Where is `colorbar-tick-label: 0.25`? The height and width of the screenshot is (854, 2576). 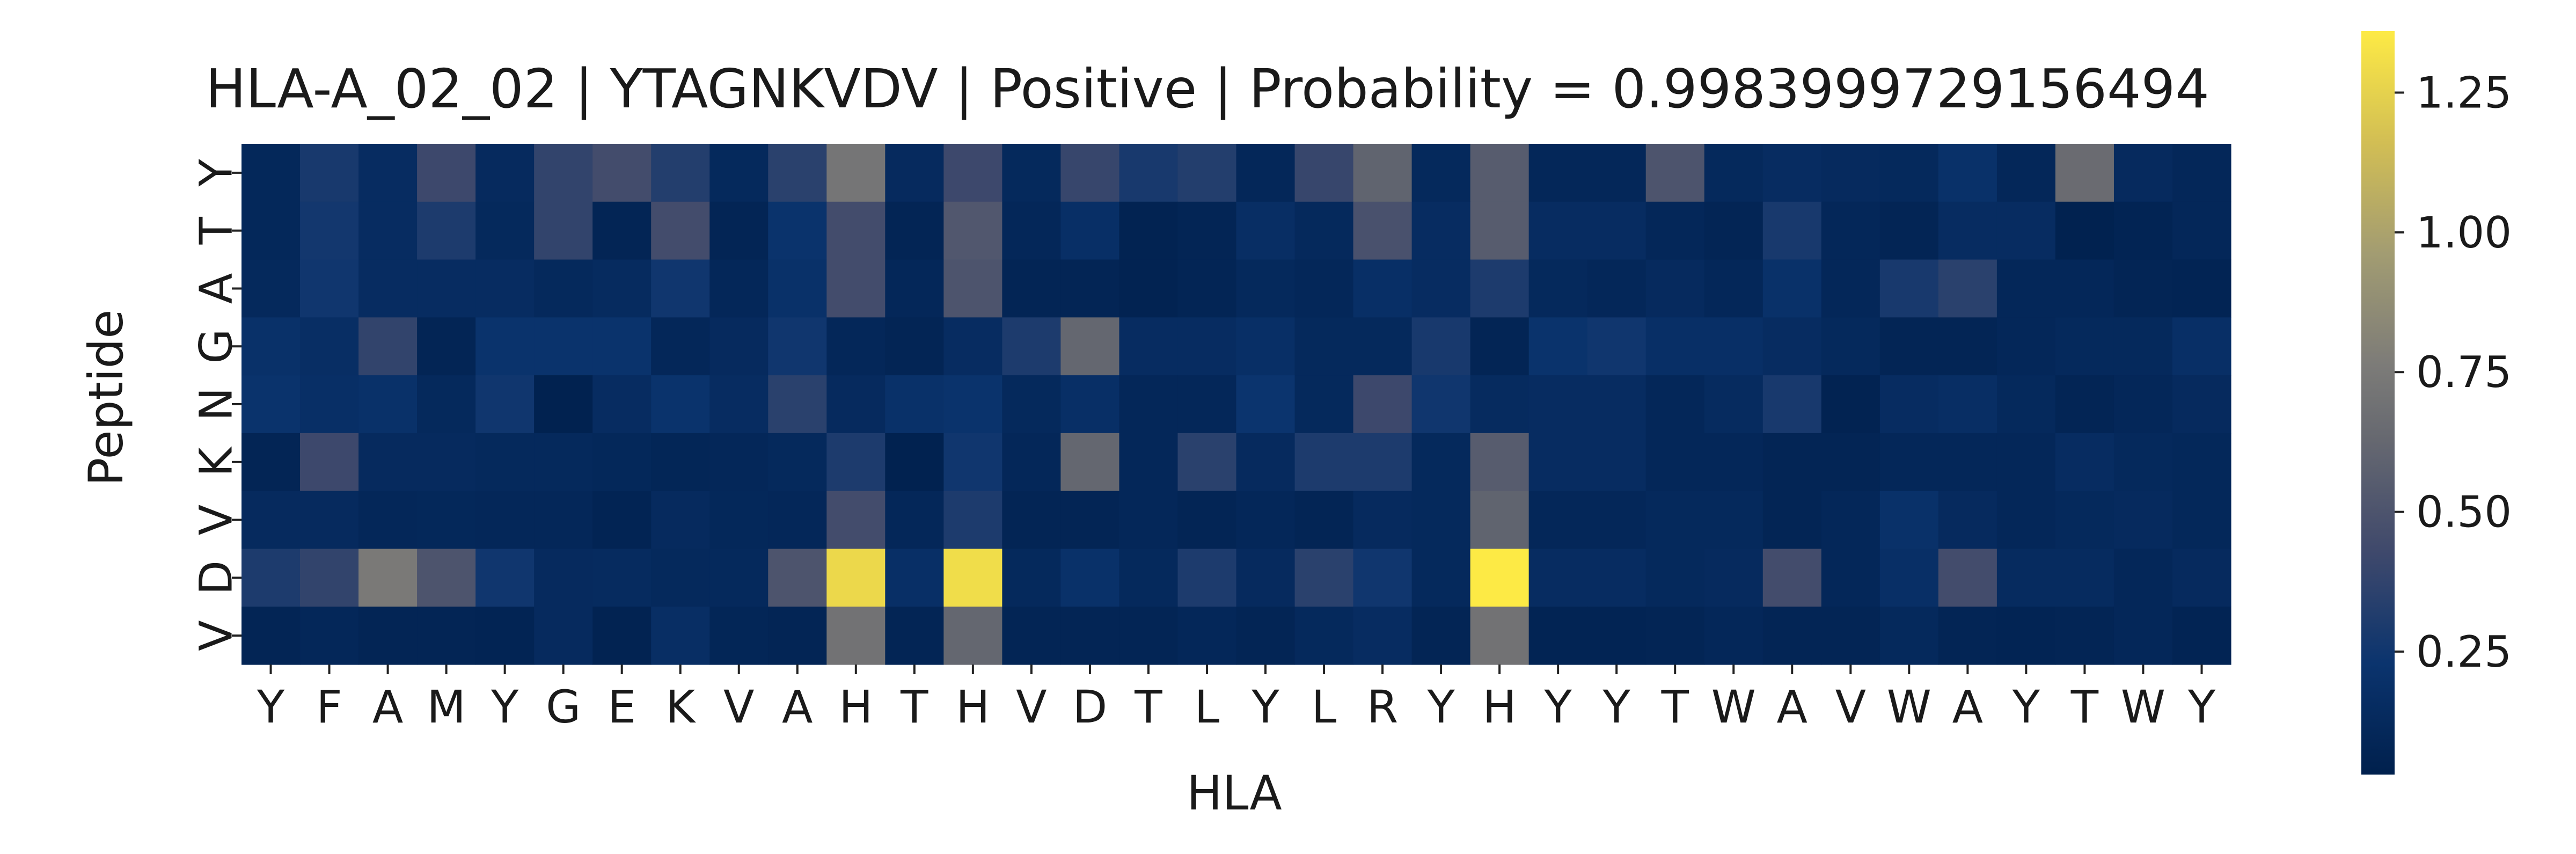 colorbar-tick-label: 0.25 is located at coordinates (2464, 652).